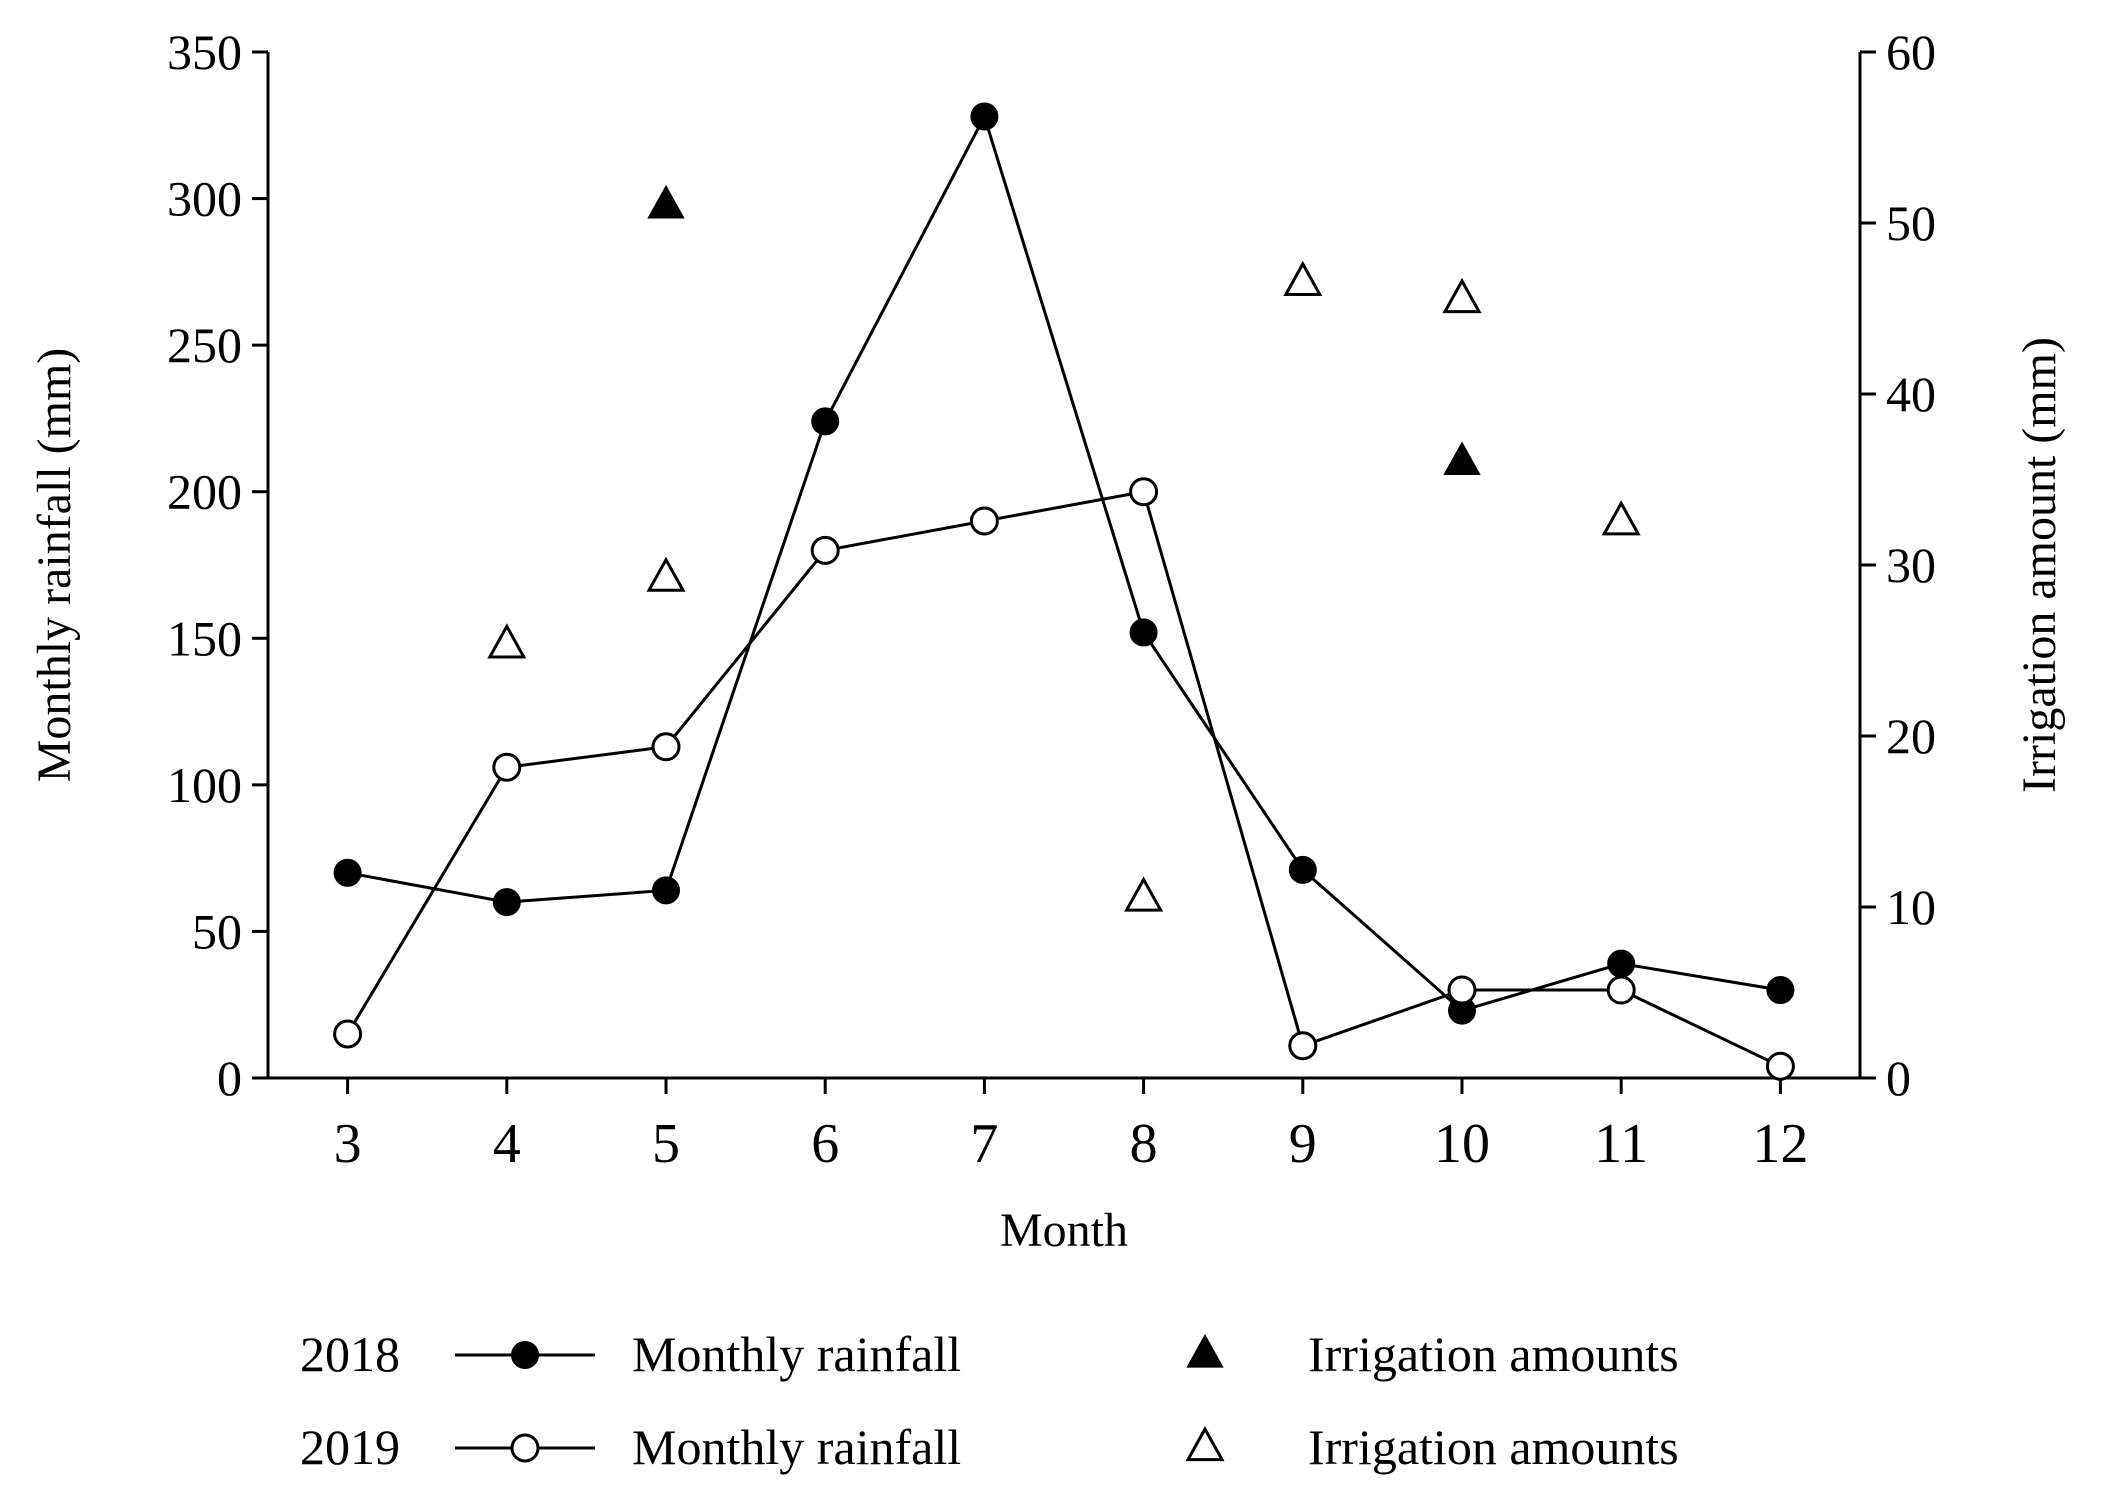 This screenshot has height=1503, width=2107. What do you see at coordinates (1064, 1230) in the screenshot?
I see `x-axis-title: Month` at bounding box center [1064, 1230].